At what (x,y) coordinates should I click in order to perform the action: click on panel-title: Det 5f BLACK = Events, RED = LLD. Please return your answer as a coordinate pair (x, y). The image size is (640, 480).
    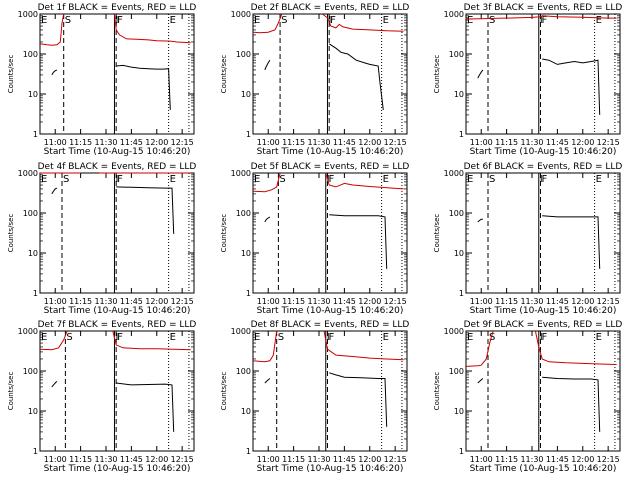
    Looking at the image, I should click on (330, 167).